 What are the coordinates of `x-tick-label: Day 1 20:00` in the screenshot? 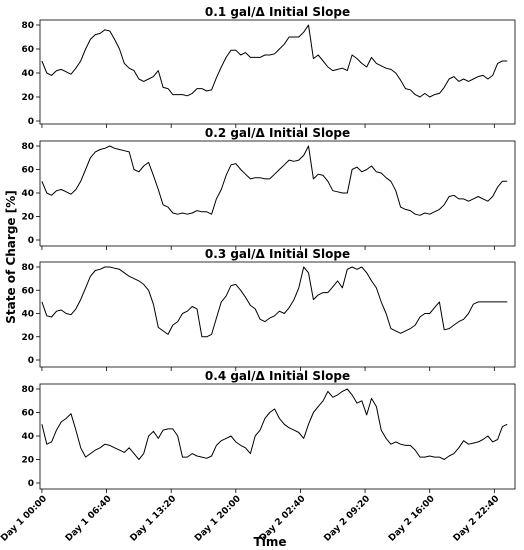 It's located at (218, 519).